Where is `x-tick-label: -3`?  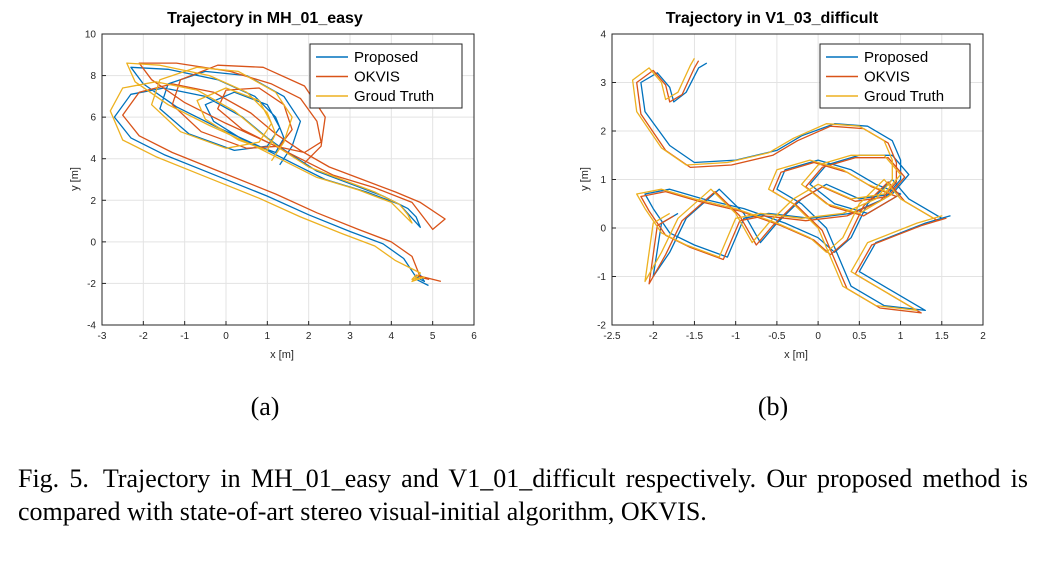
x-tick-label: -3 is located at coordinates (102, 336).